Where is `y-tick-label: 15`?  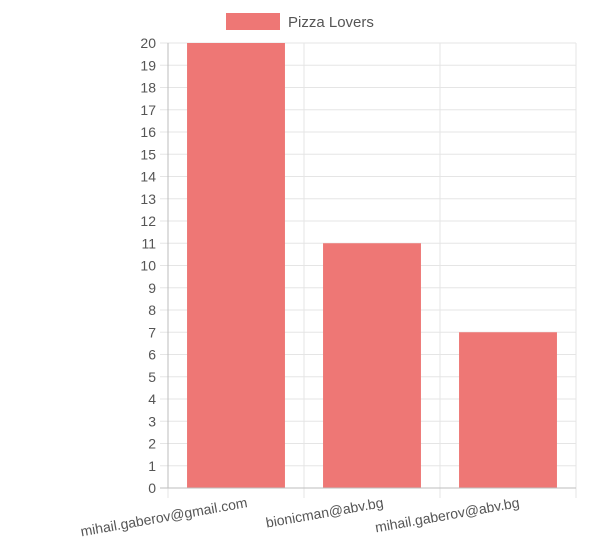
y-tick-label: 15 is located at coordinates (148, 154).